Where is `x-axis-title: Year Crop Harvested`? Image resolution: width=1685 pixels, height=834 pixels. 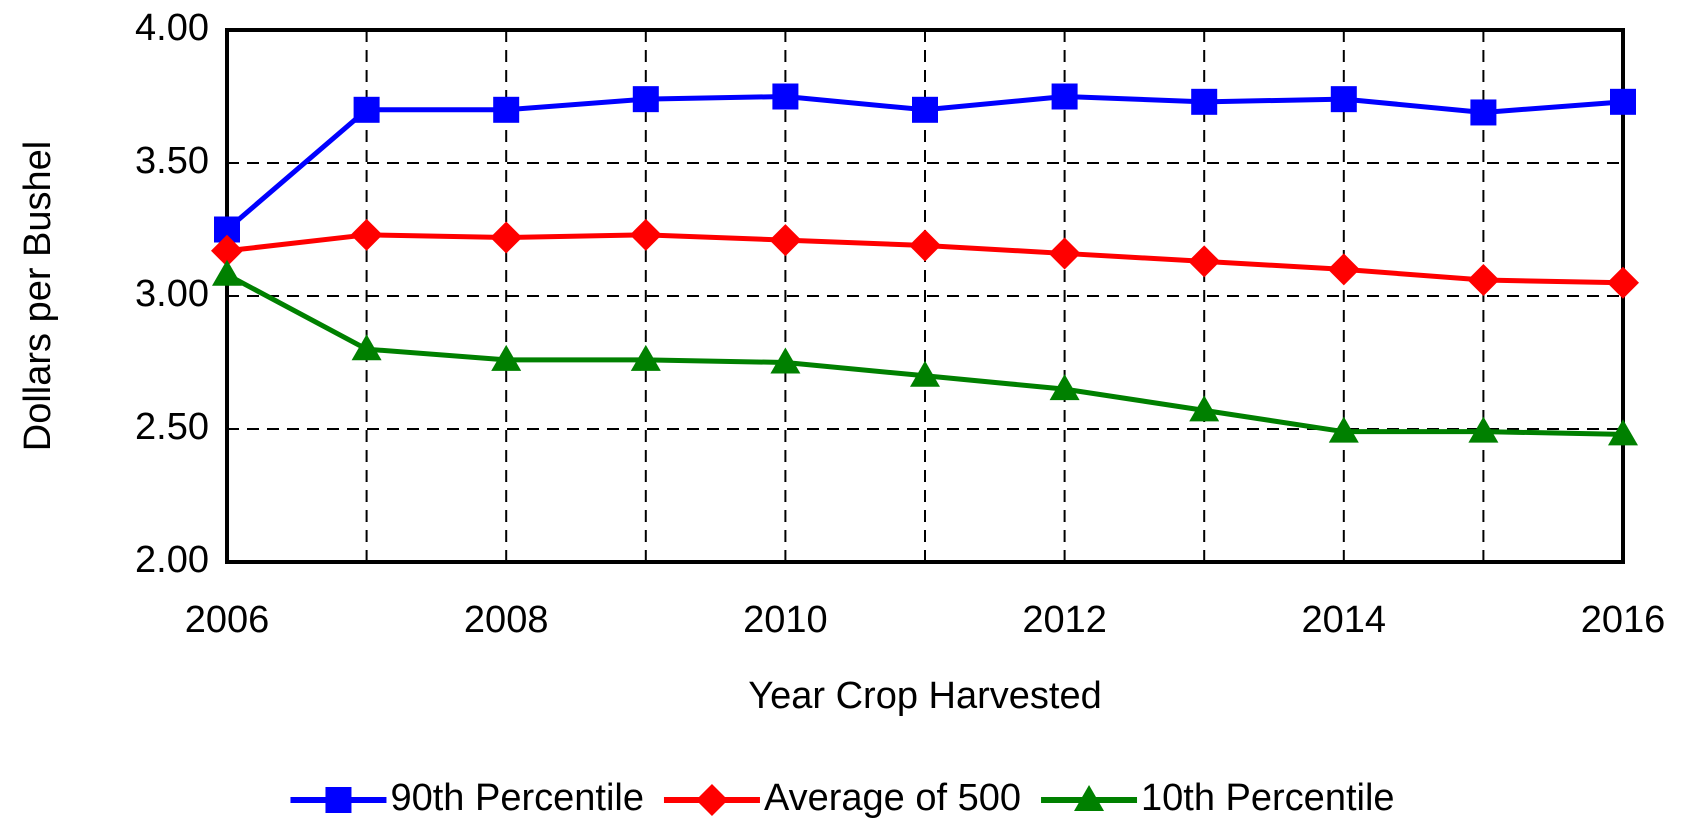
x-axis-title: Year Crop Harvested is located at coordinates (924, 696).